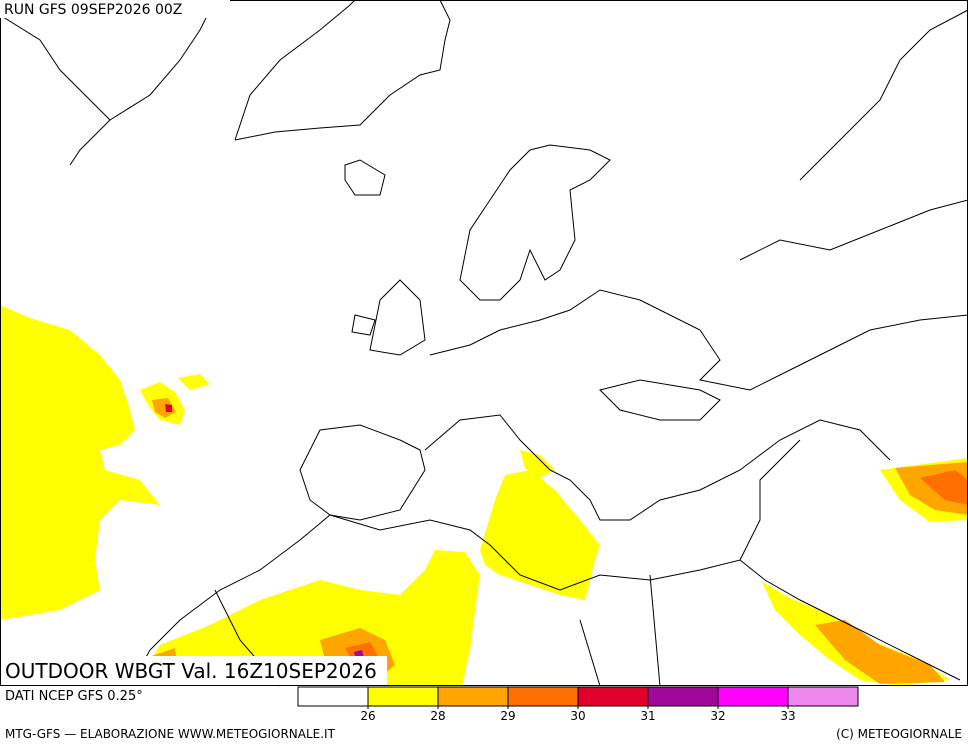  I want to click on legend-tick-label: 31, so click(647, 716).